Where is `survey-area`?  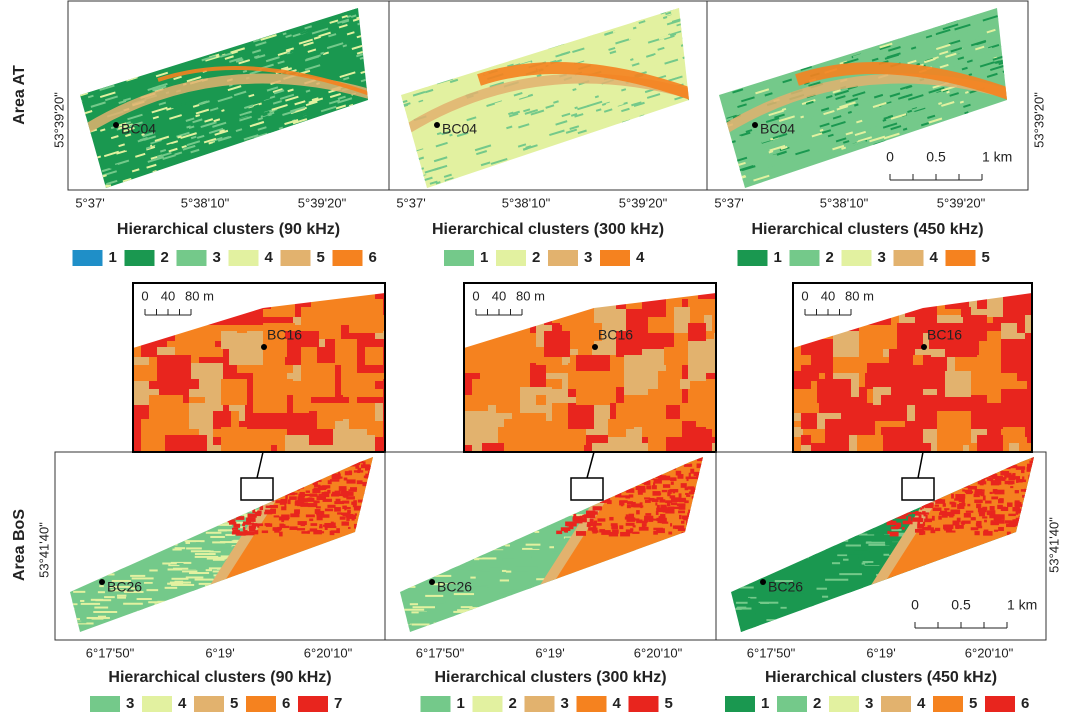 survey-area is located at coordinates (215, 547).